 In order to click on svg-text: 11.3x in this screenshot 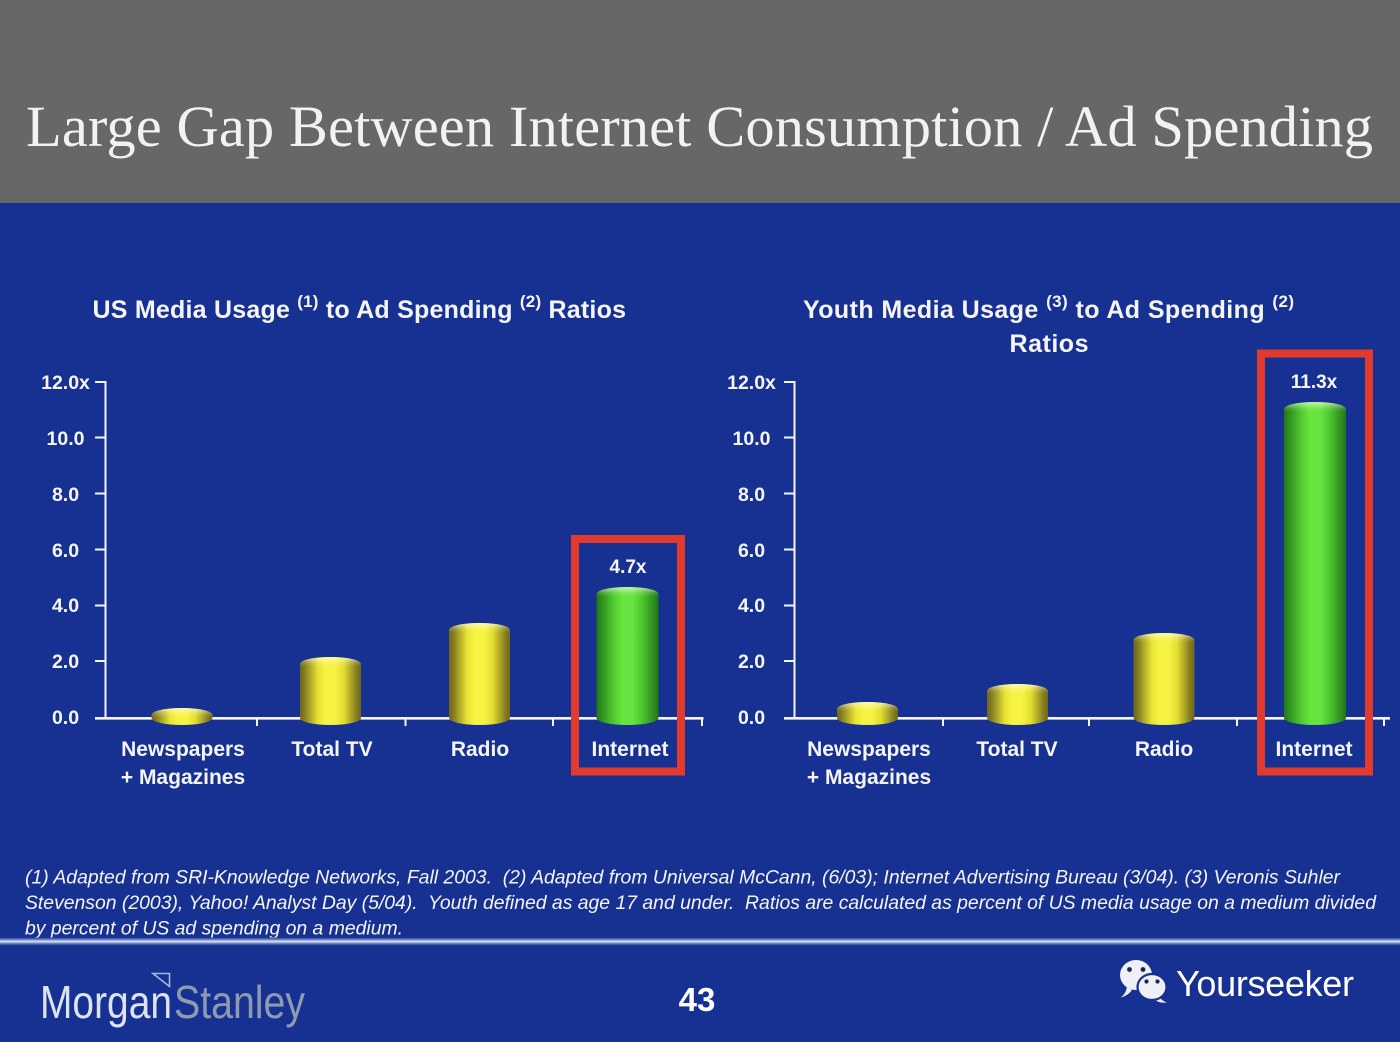, I will do `click(1314, 382)`.